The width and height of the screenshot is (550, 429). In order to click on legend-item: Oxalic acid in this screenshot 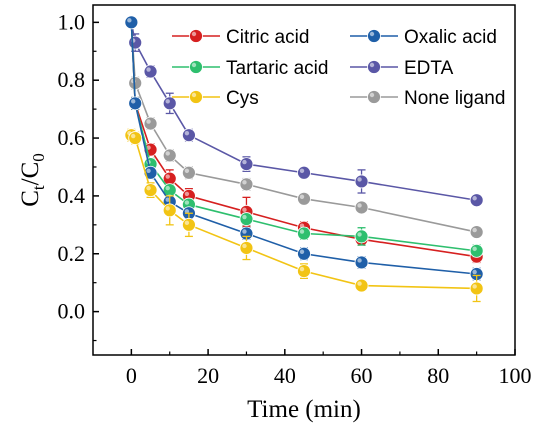, I will do `click(423, 37)`.